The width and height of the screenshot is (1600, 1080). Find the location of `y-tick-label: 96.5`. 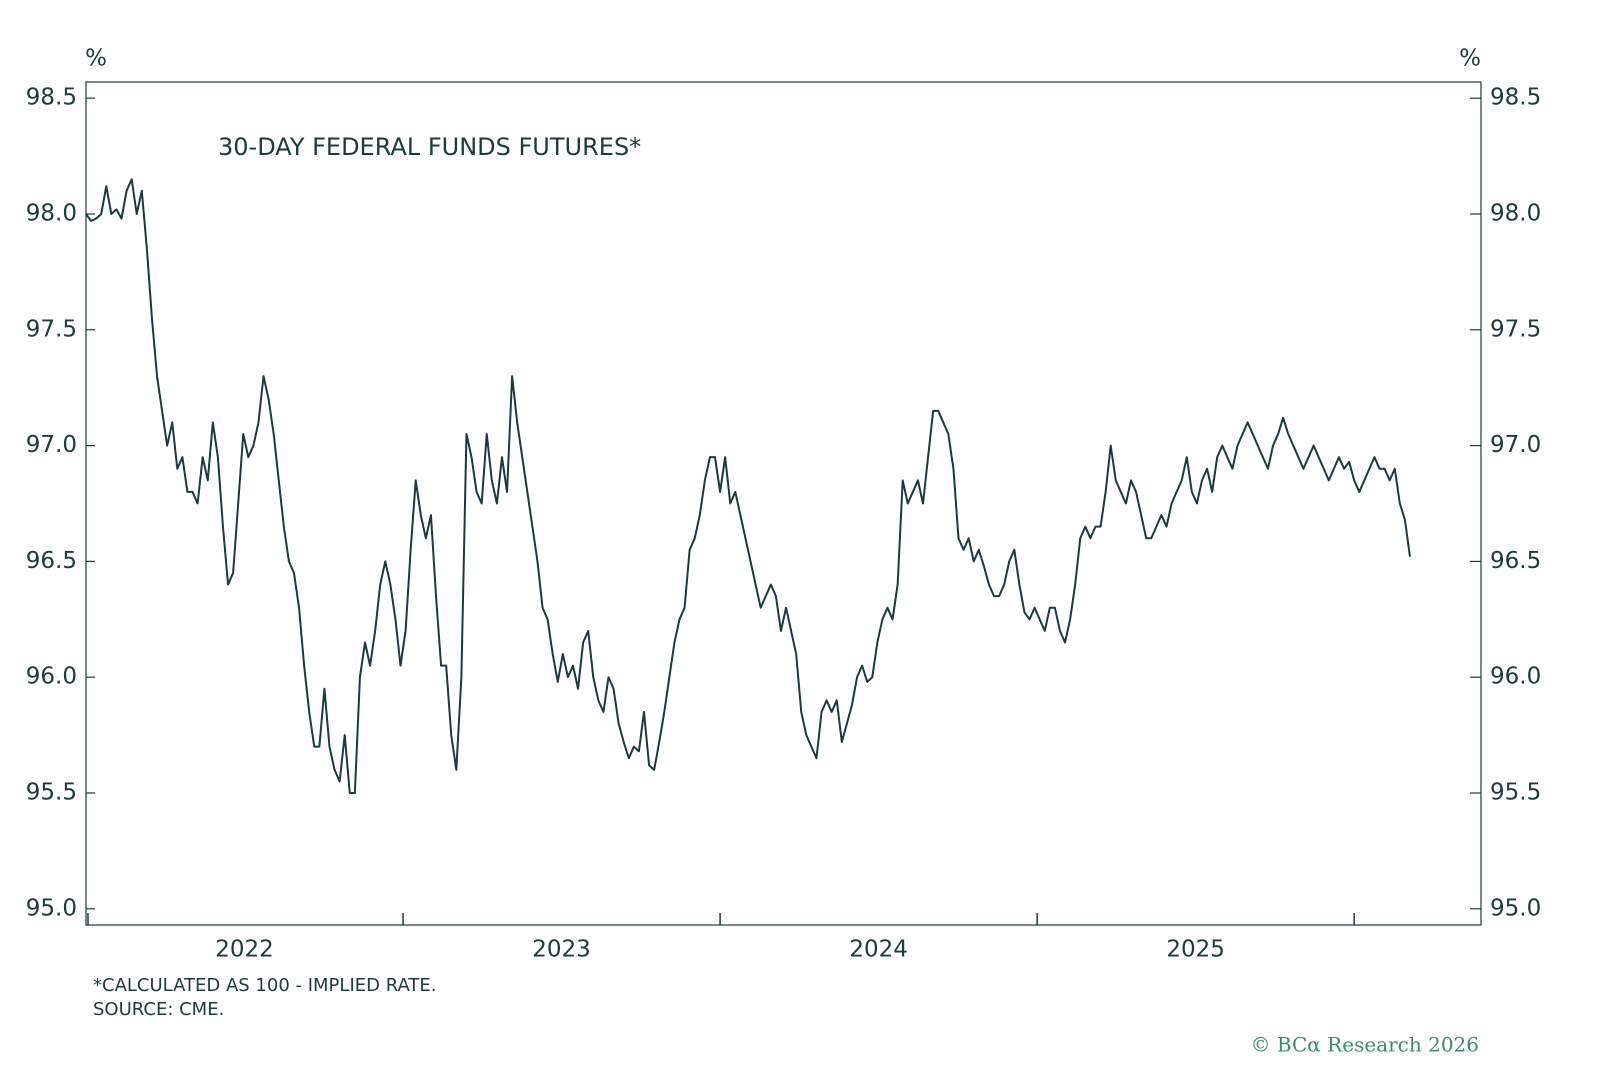

y-tick-label: 96.5 is located at coordinates (51, 561).